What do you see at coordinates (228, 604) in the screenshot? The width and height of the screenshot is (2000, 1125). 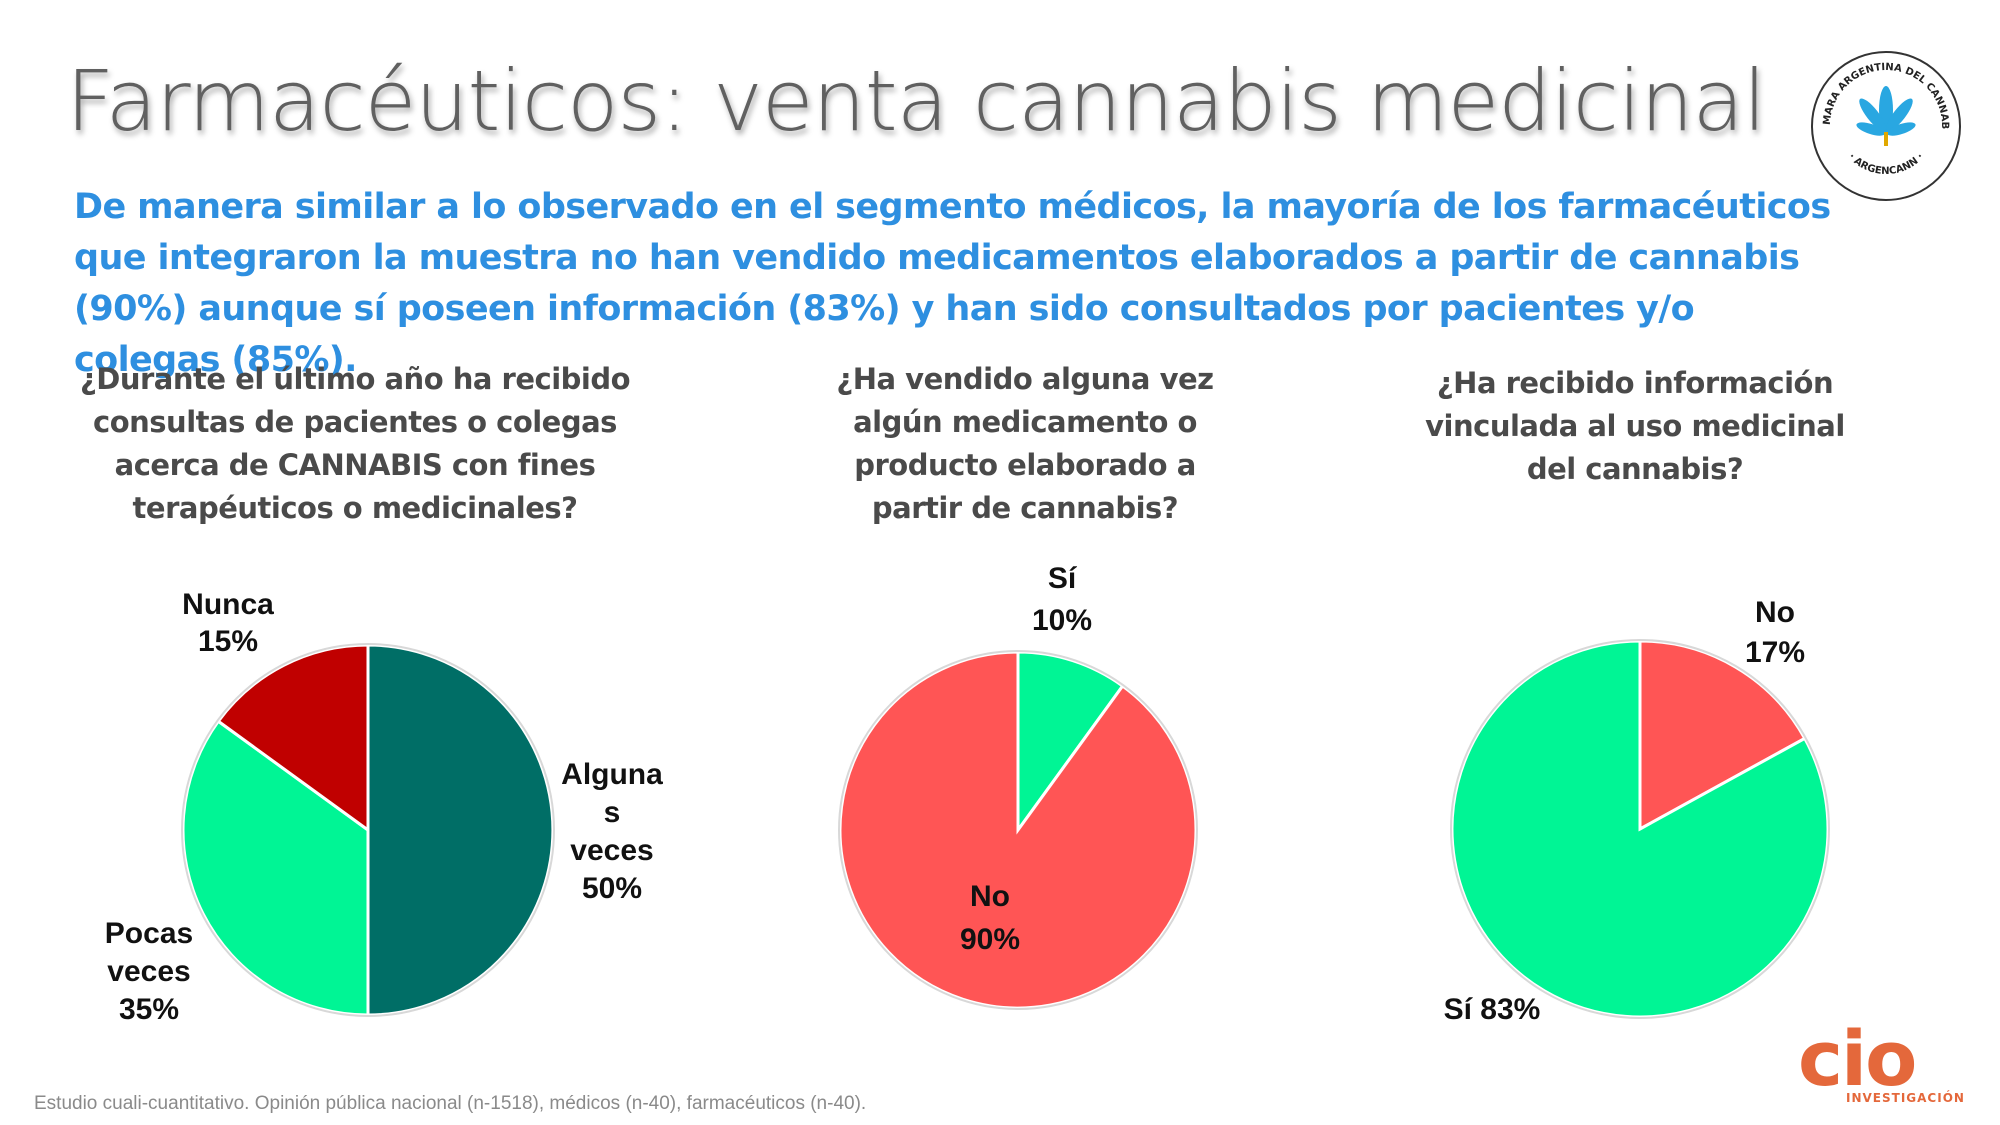 I see `pie-label-line-consultas-nunca-0: Nunca` at bounding box center [228, 604].